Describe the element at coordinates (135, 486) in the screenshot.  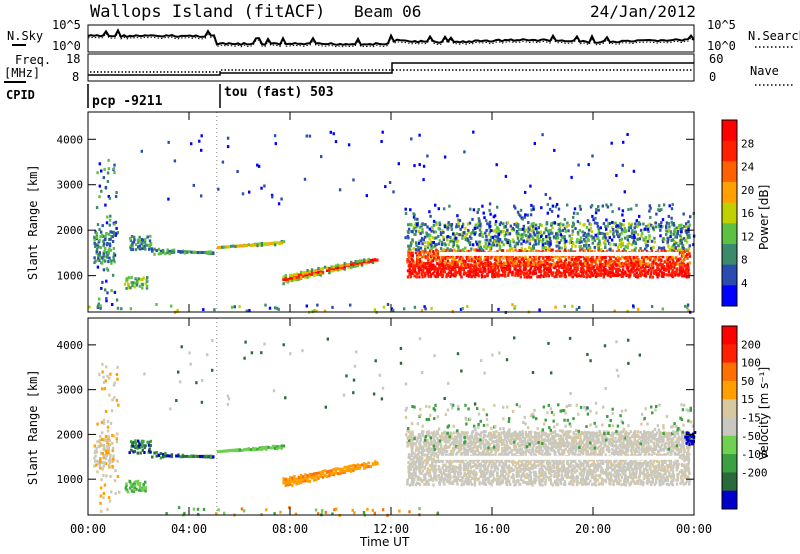
I see `echo-0200-low` at that location.